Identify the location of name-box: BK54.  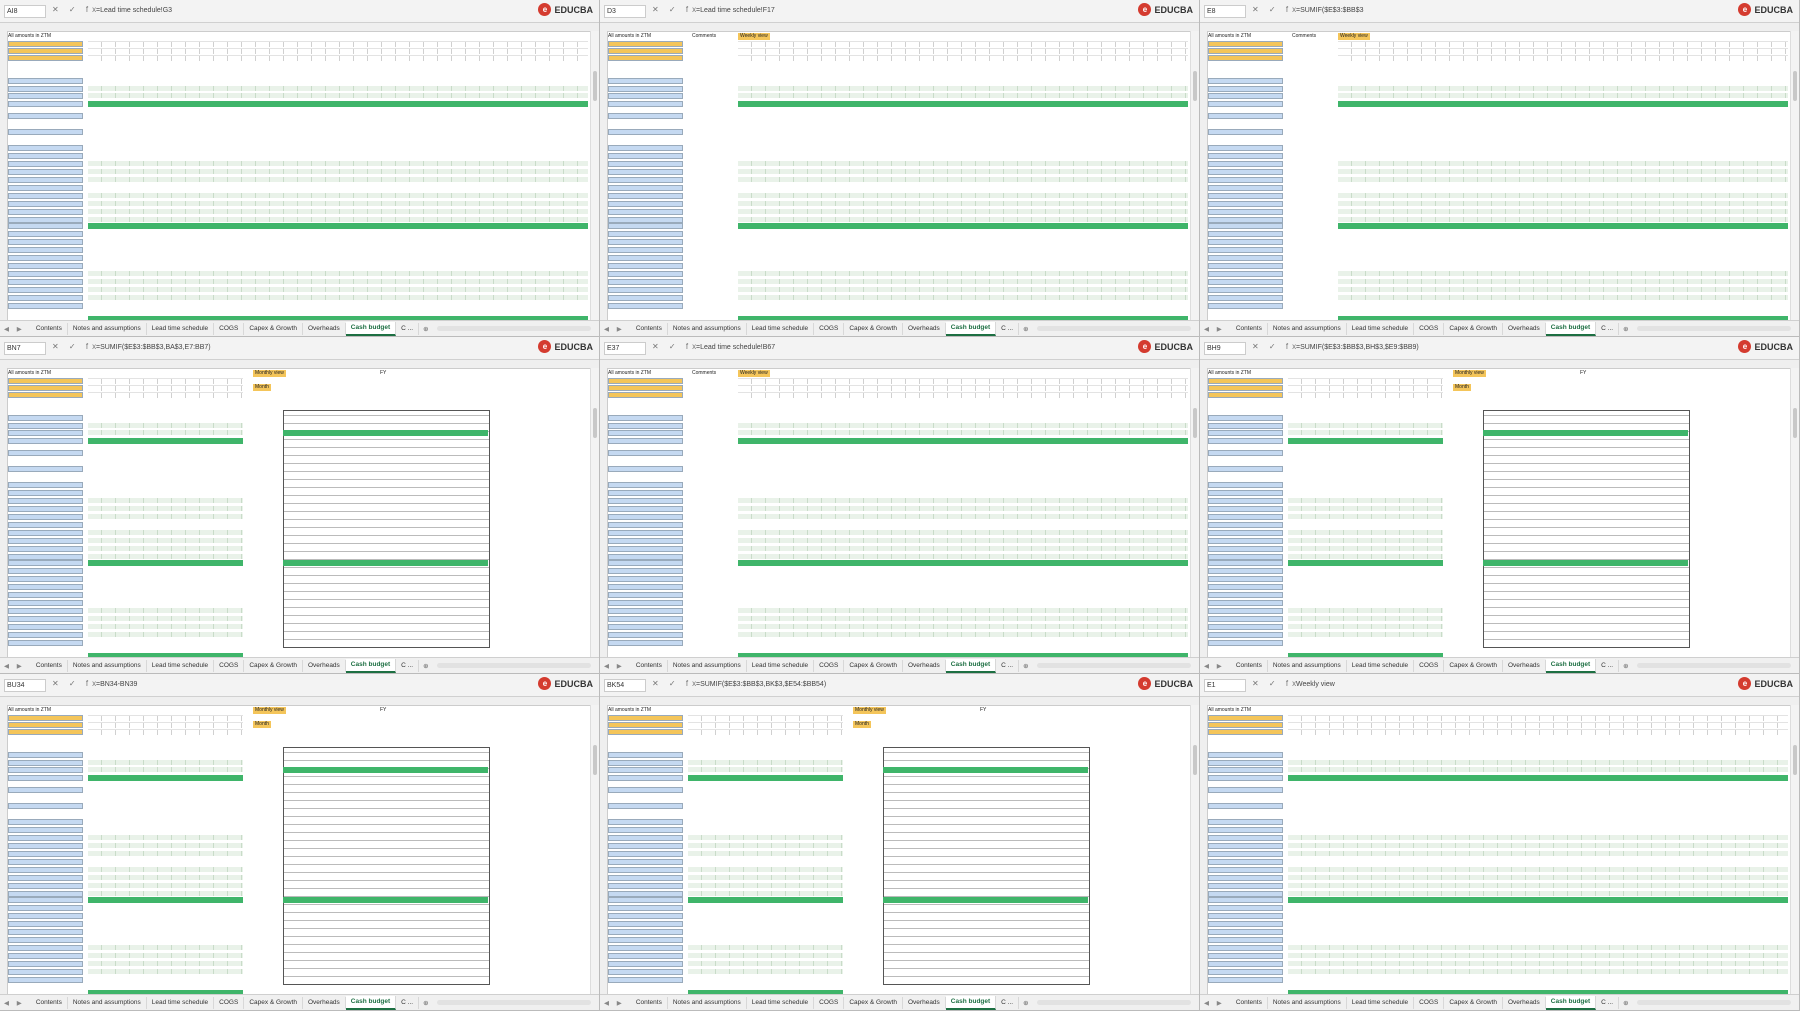
(625, 685).